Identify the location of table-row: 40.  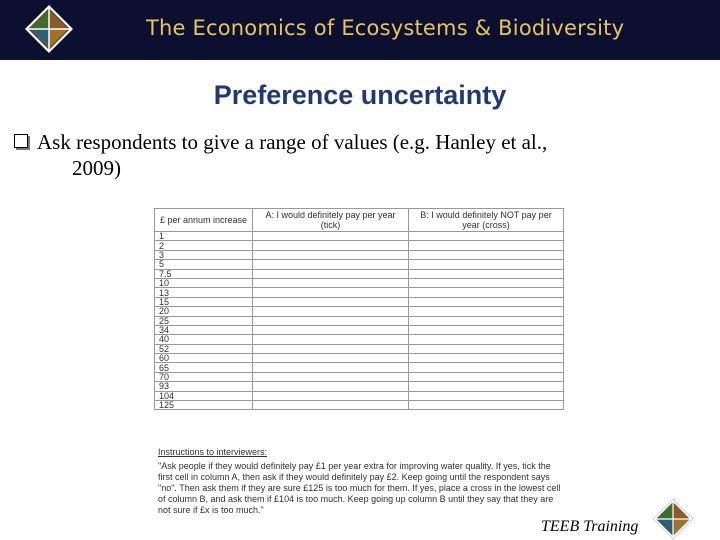
(359, 339).